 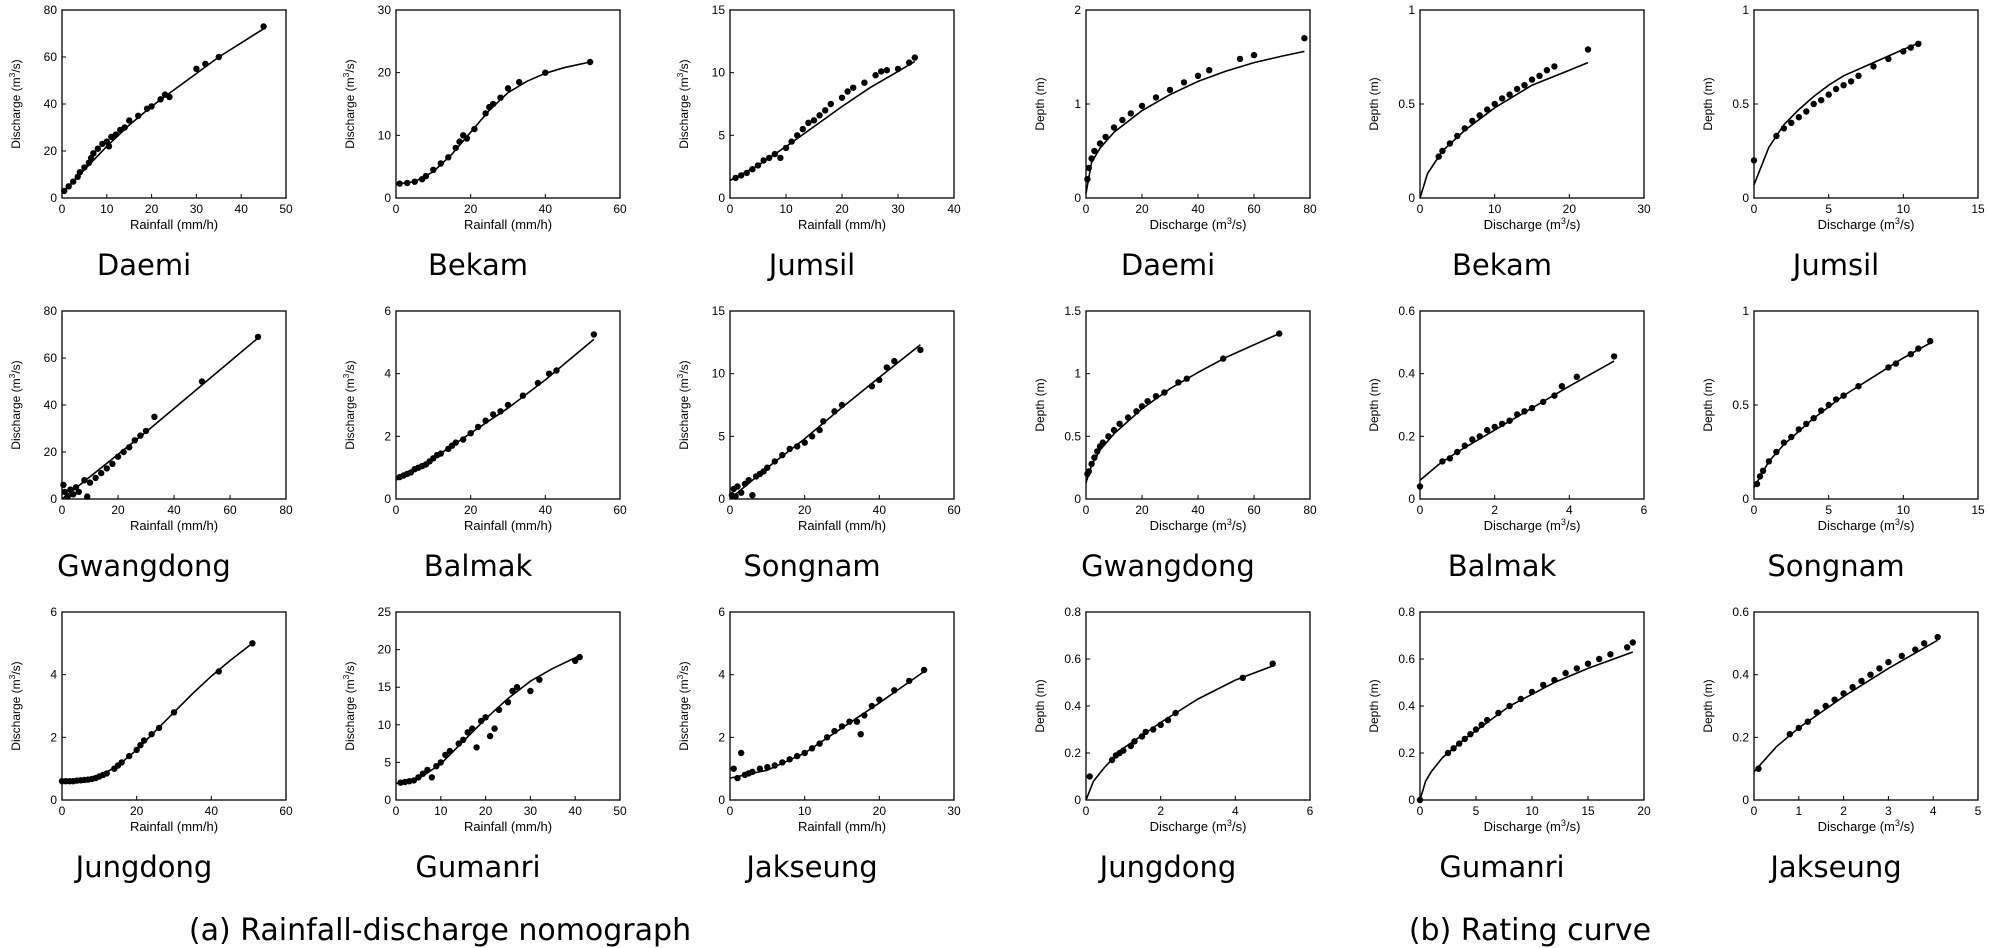 I want to click on y-axis-label: Discharge (m3/s), so click(x=15, y=103).